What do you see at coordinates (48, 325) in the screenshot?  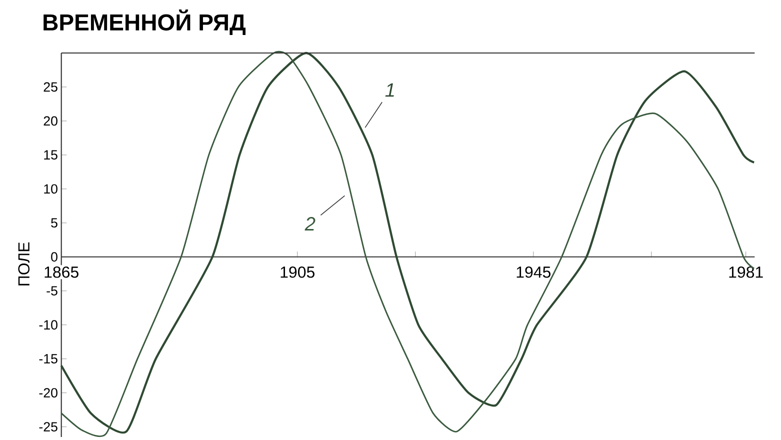 I see `y-tick-label: -10` at bounding box center [48, 325].